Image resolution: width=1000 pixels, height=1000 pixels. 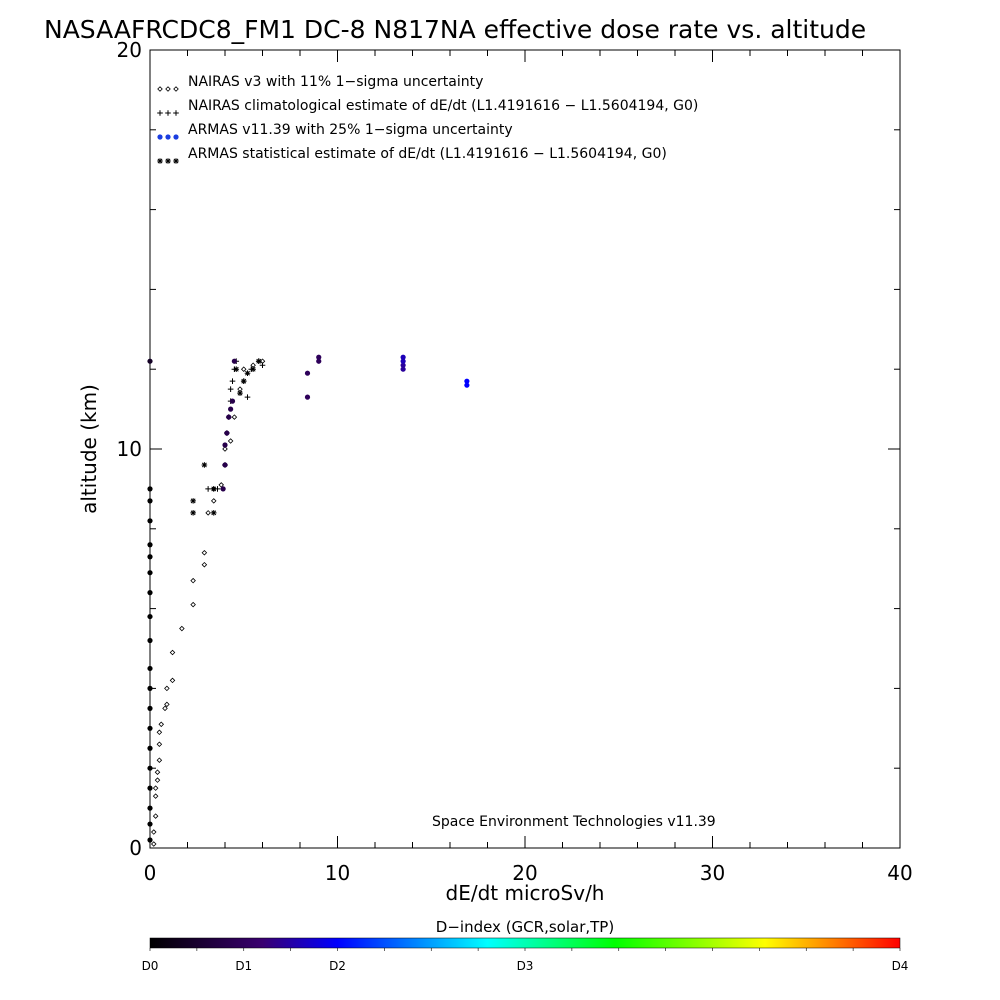 What do you see at coordinates (337, 873) in the screenshot?
I see `x-tick-label: 10` at bounding box center [337, 873].